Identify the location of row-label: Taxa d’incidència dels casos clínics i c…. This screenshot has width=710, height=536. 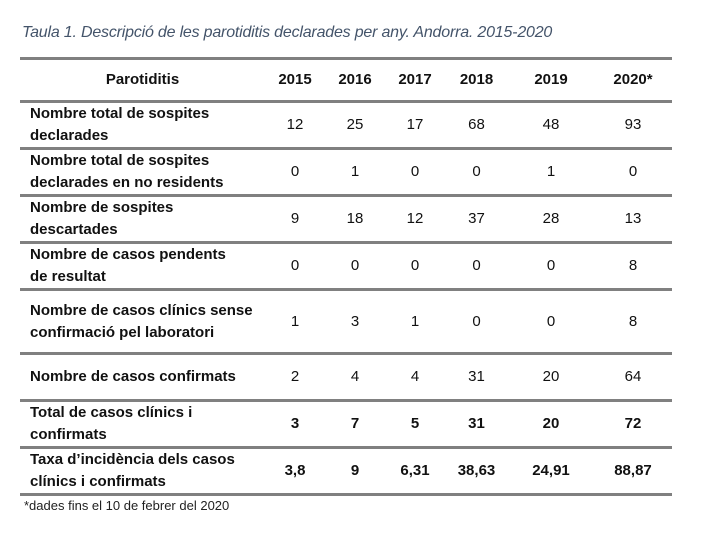
(142, 471).